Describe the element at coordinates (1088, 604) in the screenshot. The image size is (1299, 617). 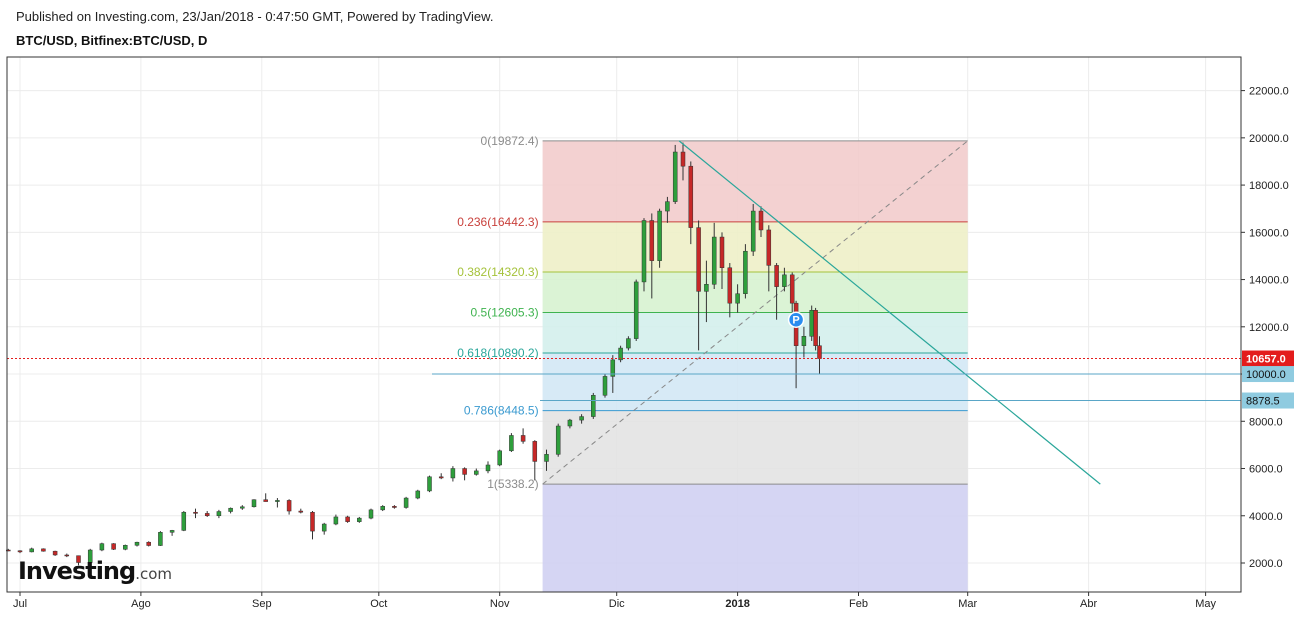
I see `x-tick-label: Abr` at that location.